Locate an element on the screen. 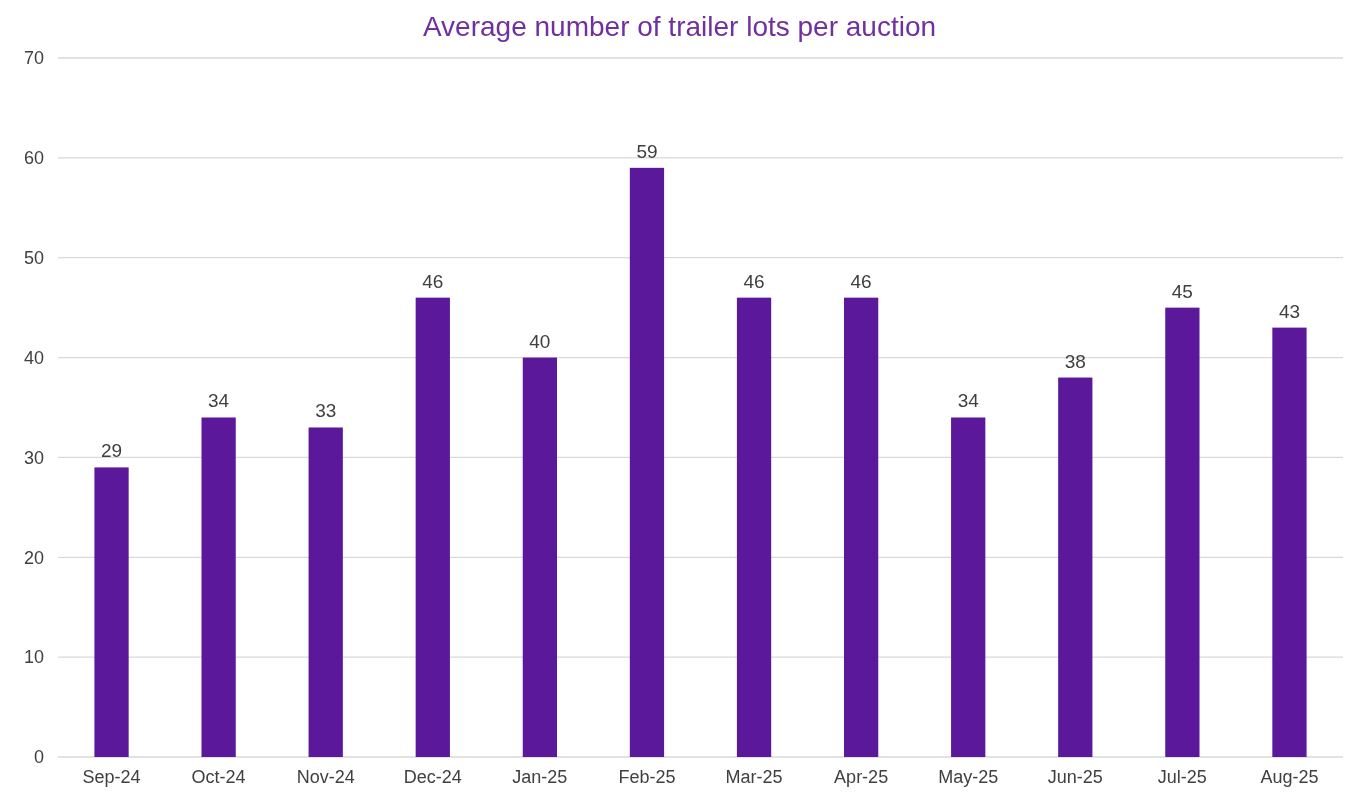 This screenshot has height=805, width=1359. y-tick-label: 50 is located at coordinates (33, 258).